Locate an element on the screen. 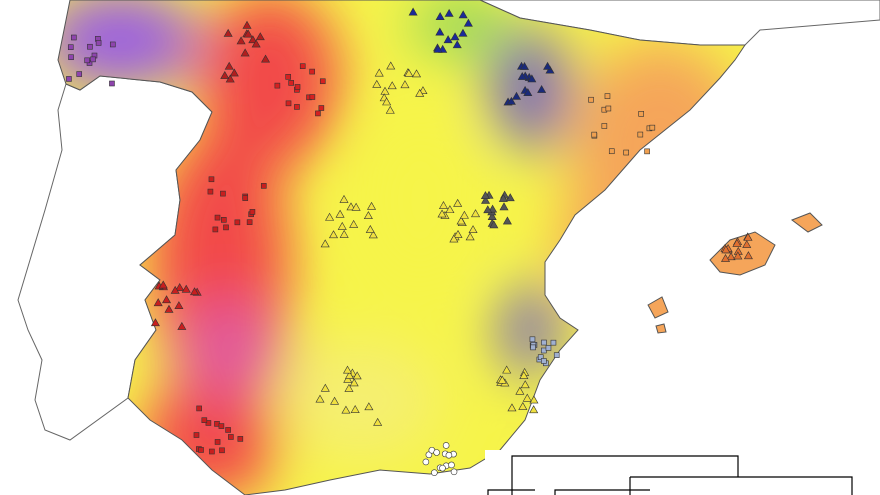  dendrogram is located at coordinates (682, 472).